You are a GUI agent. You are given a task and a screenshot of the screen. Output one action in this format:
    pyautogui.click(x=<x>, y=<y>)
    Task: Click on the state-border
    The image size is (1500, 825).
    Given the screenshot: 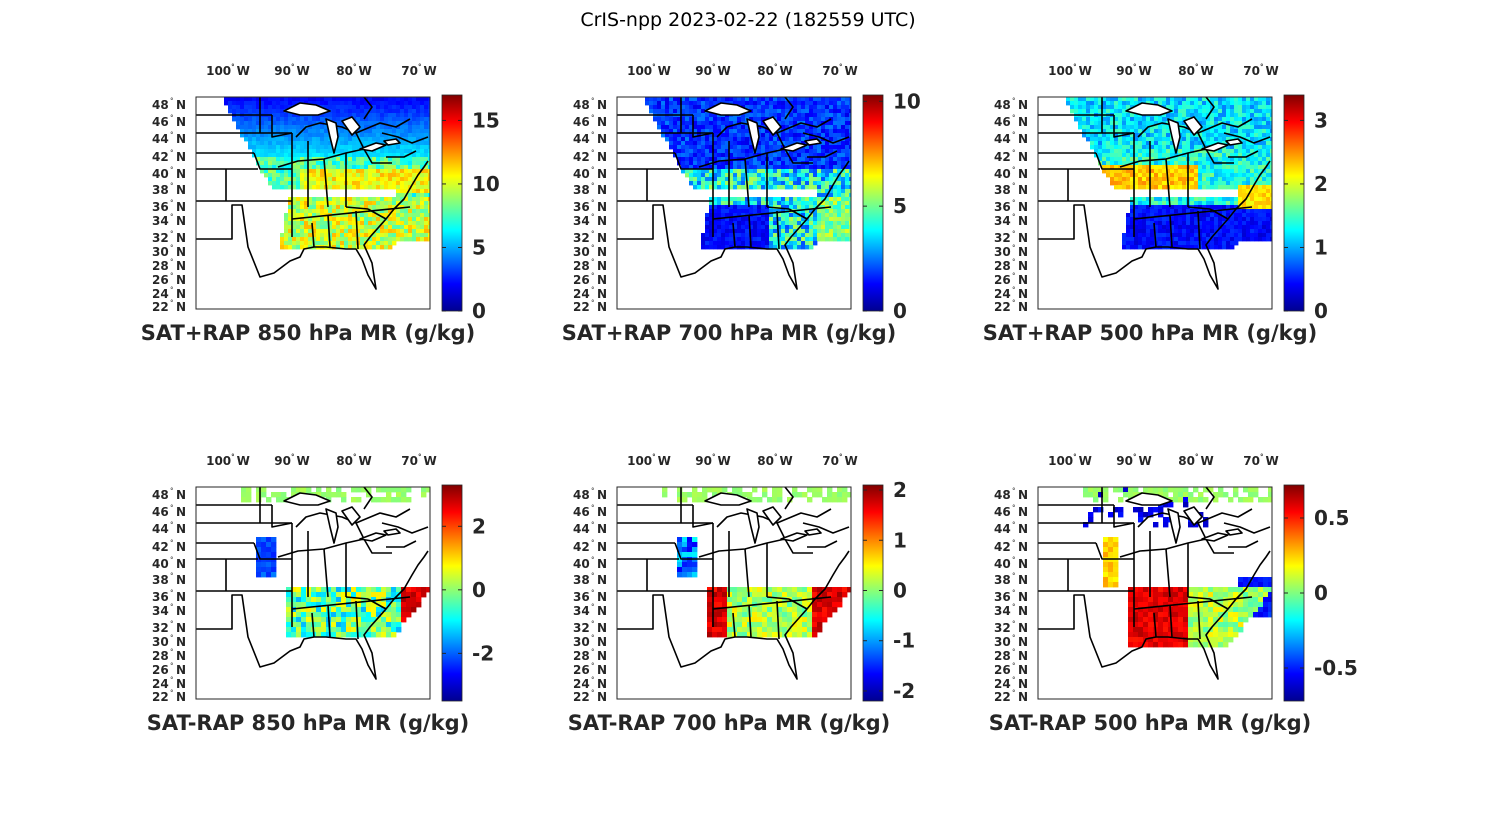 What is the action you would take?
    pyautogui.click(x=1171, y=231)
    